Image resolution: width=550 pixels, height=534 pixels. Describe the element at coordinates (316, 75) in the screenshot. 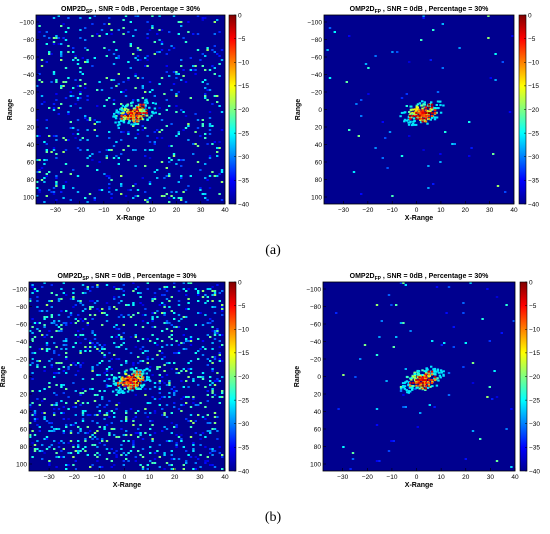

I see `y-tick-label: −40` at that location.